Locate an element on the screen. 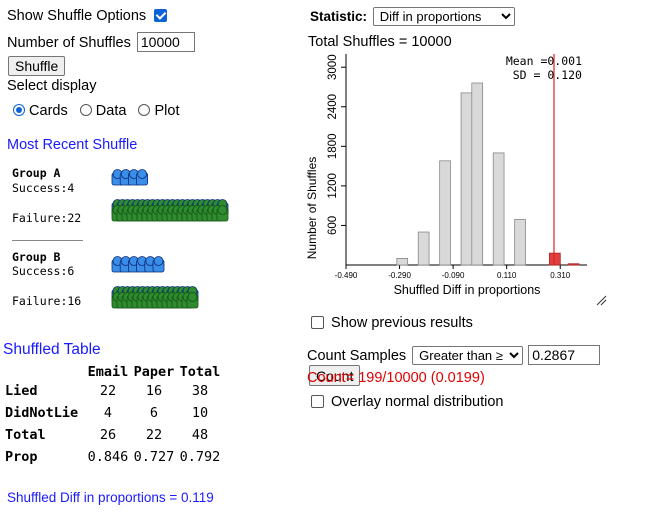 Image resolution: width=655 pixels, height=516 pixels. table-header: Paper is located at coordinates (154, 372).